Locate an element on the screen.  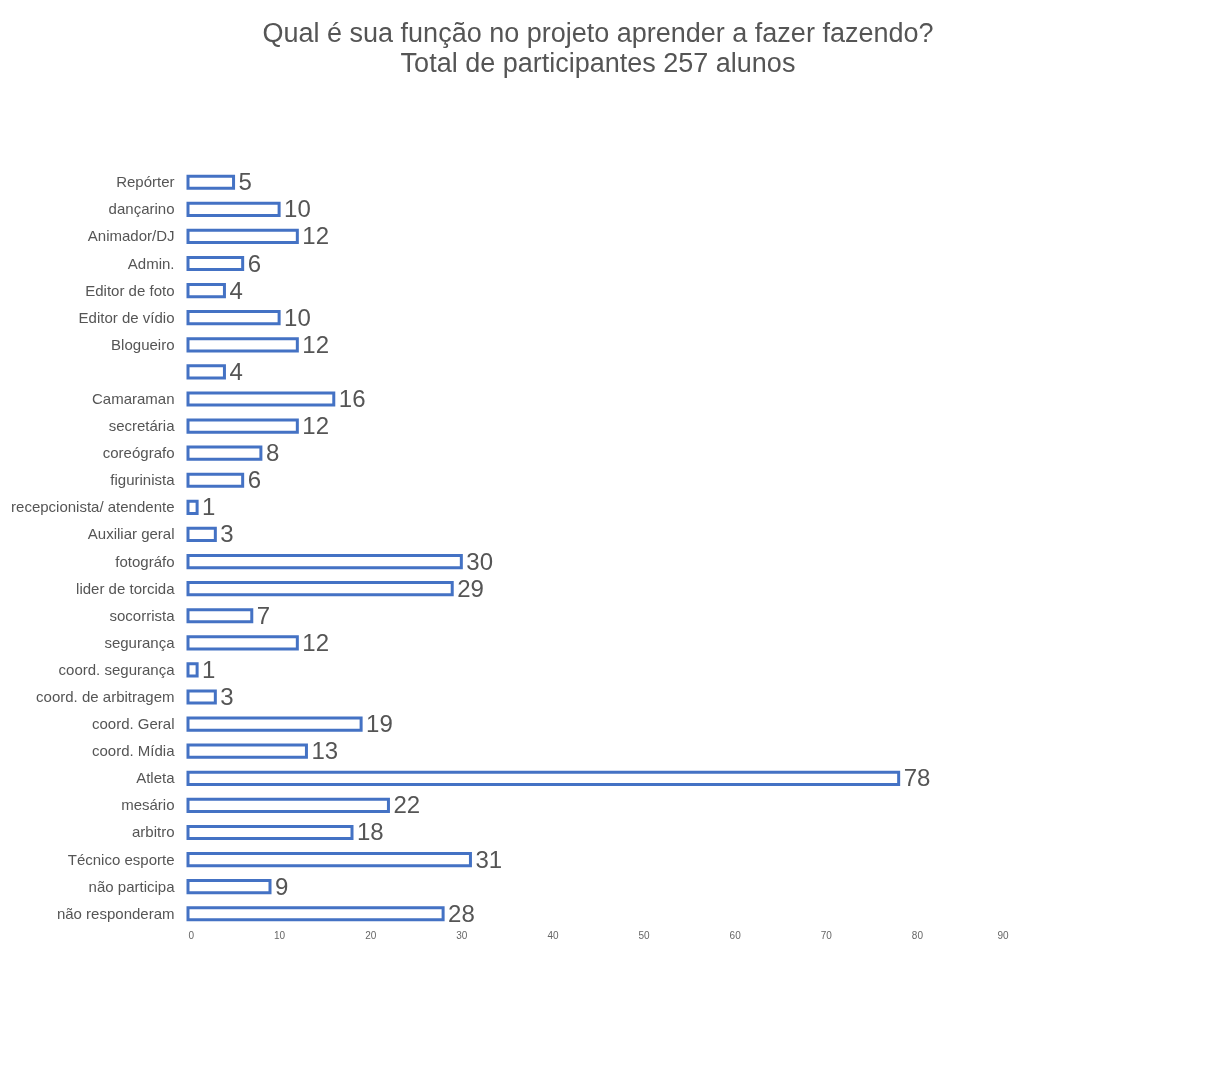
y-tick-label: arbitro is located at coordinates (153, 832).